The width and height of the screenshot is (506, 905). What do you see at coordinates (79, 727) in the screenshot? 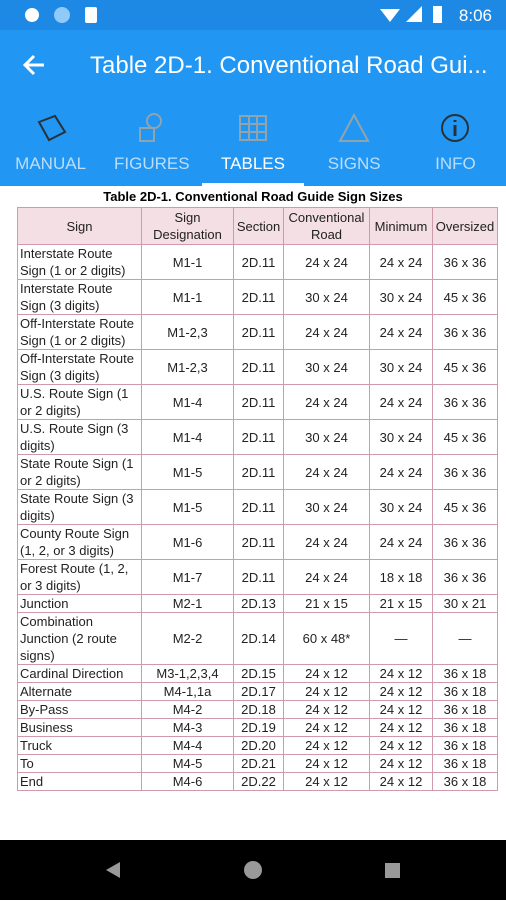
I see `table-cell: Business` at bounding box center [79, 727].